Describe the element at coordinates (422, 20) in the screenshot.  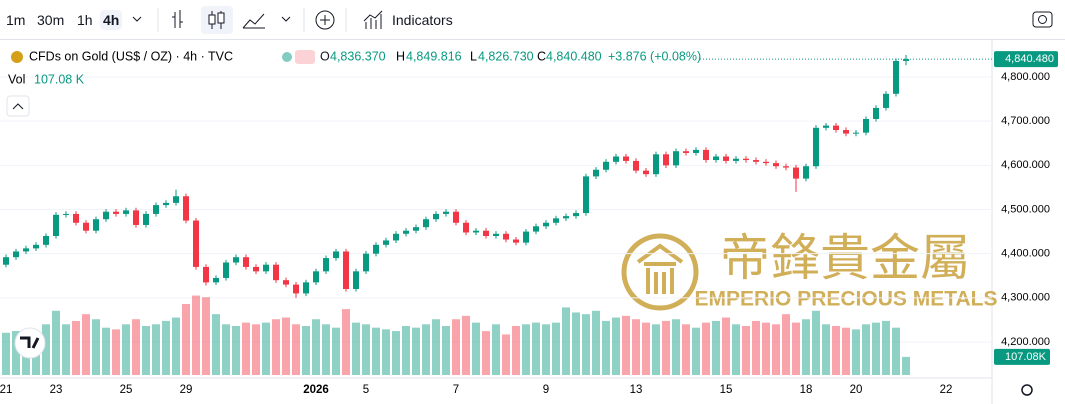
I see `indicators-button: Indicators` at that location.